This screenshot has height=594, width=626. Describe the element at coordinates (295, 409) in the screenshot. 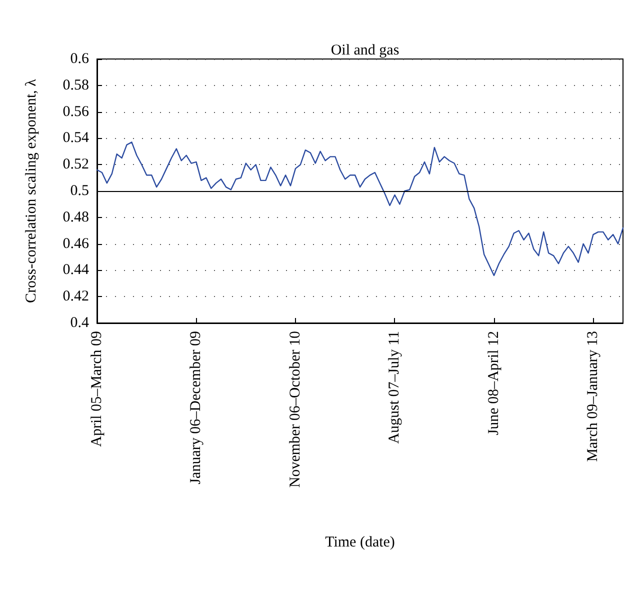

I see `x-tick-label: November 06–October 10` at that location.